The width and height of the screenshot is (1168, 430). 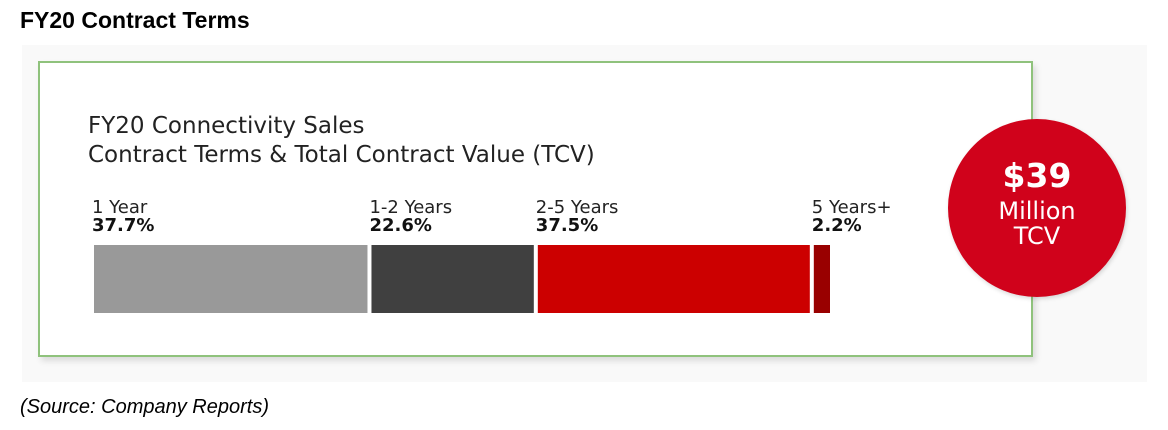 What do you see at coordinates (1037, 175) in the screenshot?
I see `tcv-value: $39` at bounding box center [1037, 175].